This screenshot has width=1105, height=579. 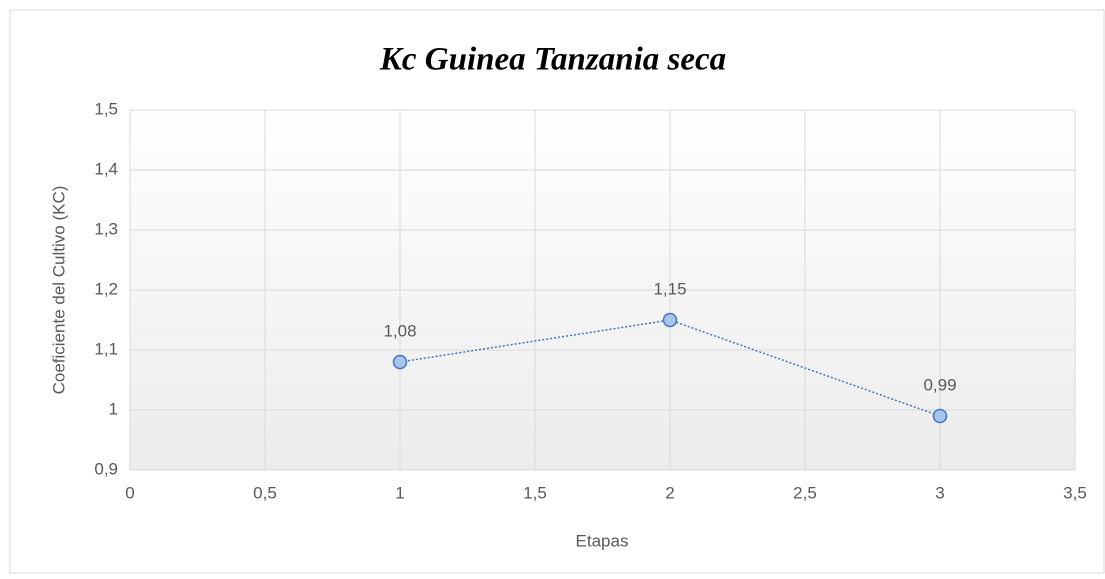 What do you see at coordinates (939, 384) in the screenshot?
I see `data-label: 0,99` at bounding box center [939, 384].